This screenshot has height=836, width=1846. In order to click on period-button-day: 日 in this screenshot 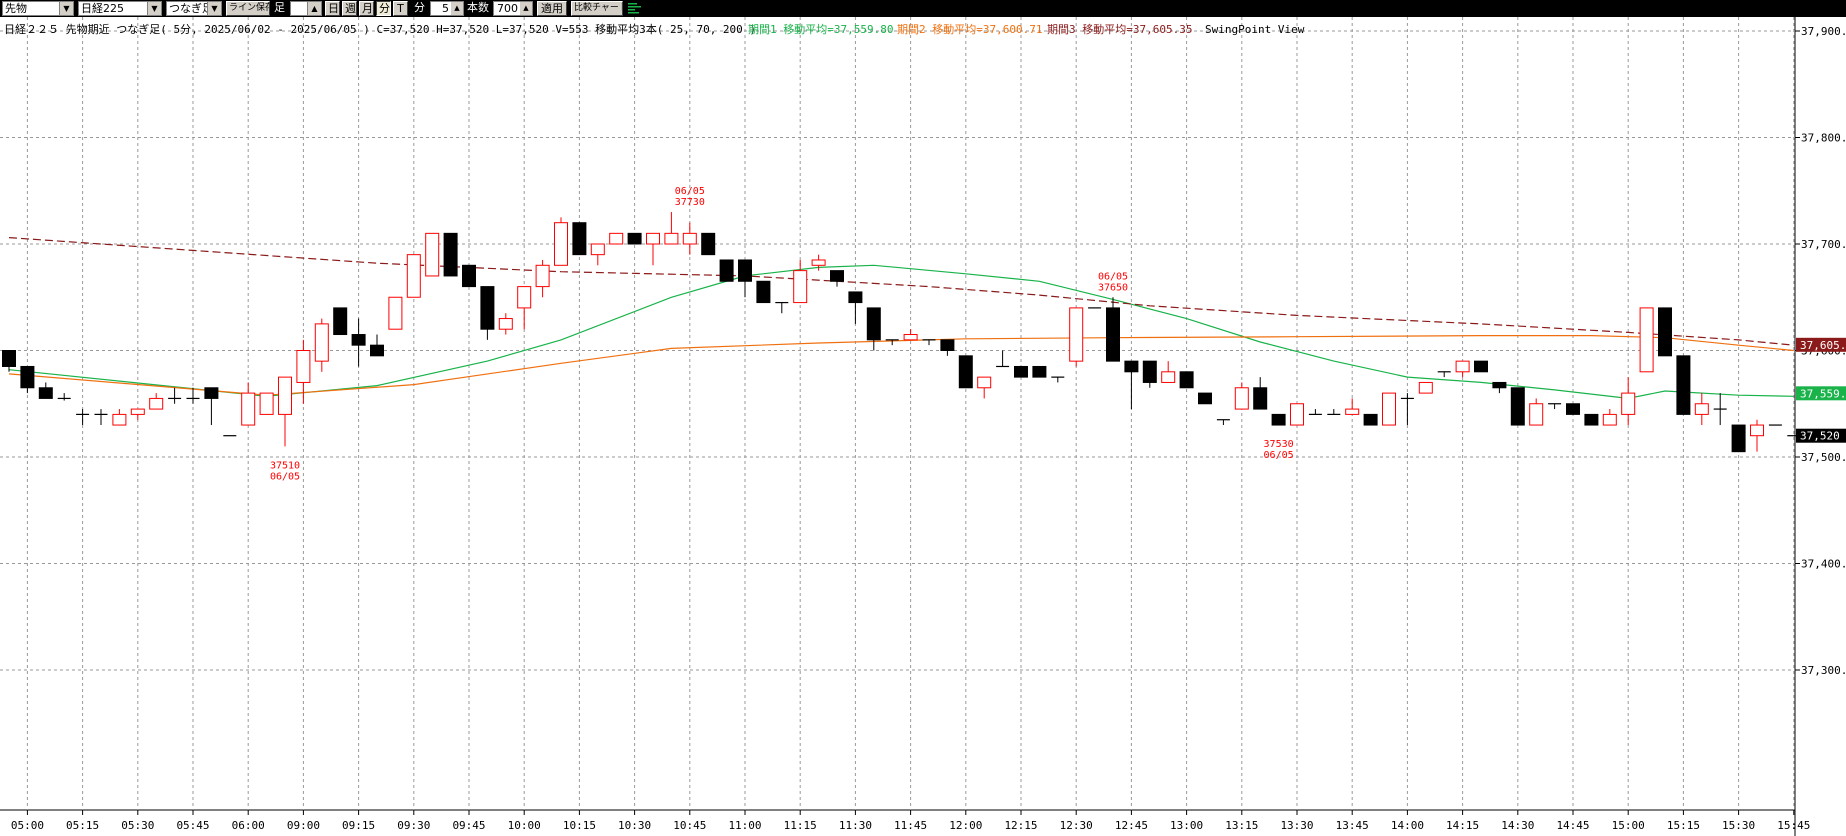, I will do `click(332, 8)`.